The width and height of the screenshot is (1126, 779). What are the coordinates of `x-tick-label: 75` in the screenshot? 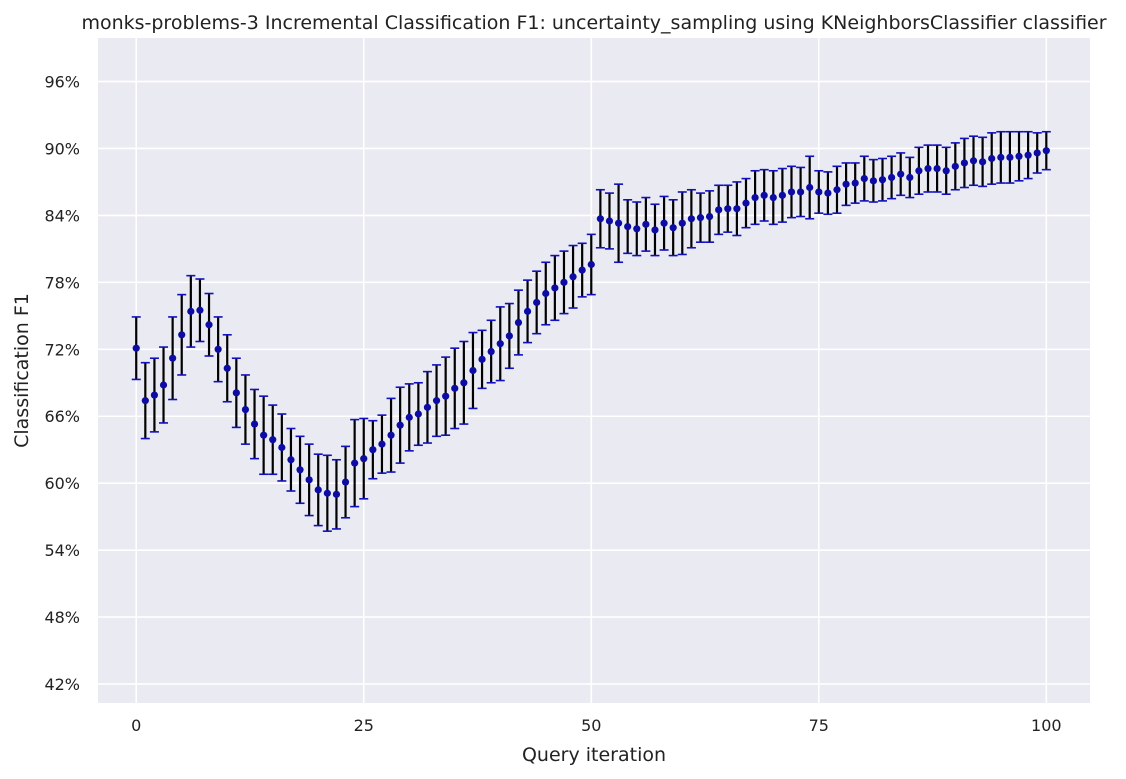 It's located at (819, 725).